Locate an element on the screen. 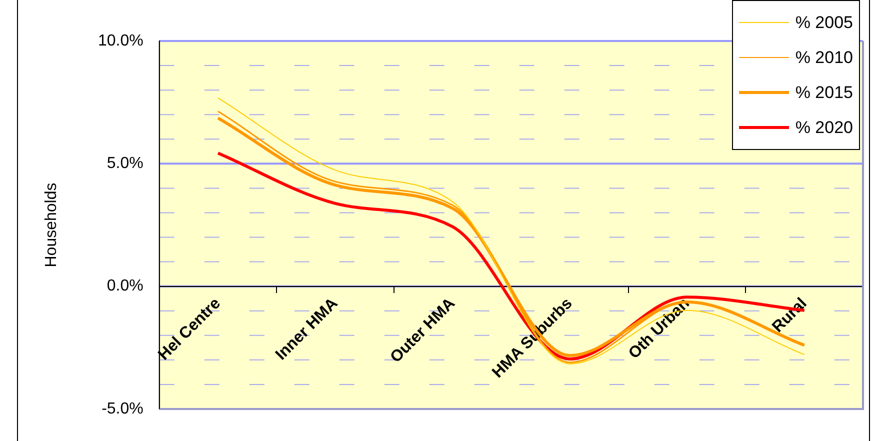 The image size is (873, 441). y-axis-title: Households is located at coordinates (52, 225).